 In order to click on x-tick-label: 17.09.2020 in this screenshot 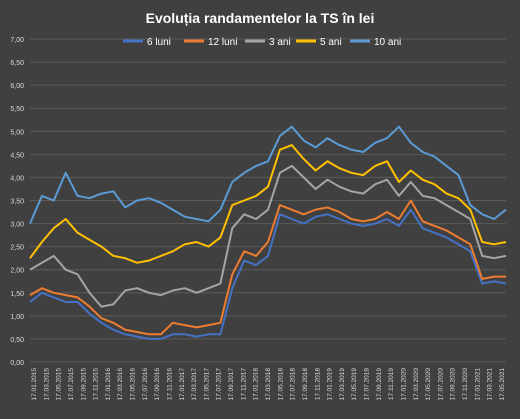, I will do `click(453, 384)`.